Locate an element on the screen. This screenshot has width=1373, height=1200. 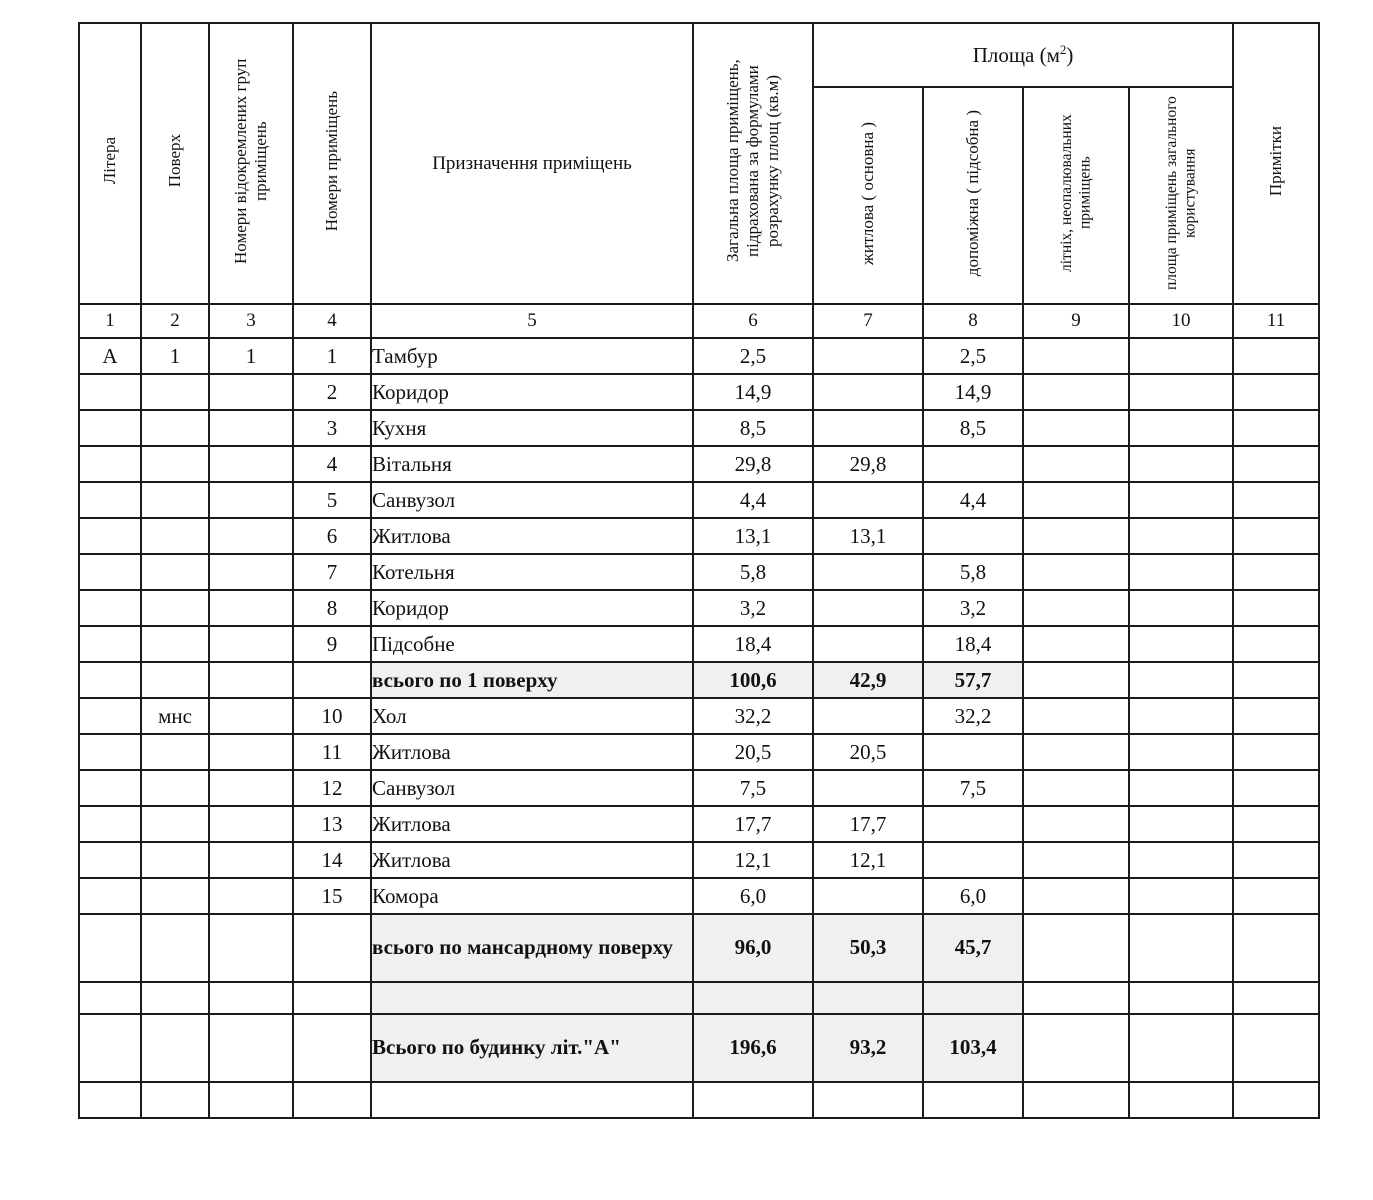
cell-total-area is located at coordinates (753, 1100).